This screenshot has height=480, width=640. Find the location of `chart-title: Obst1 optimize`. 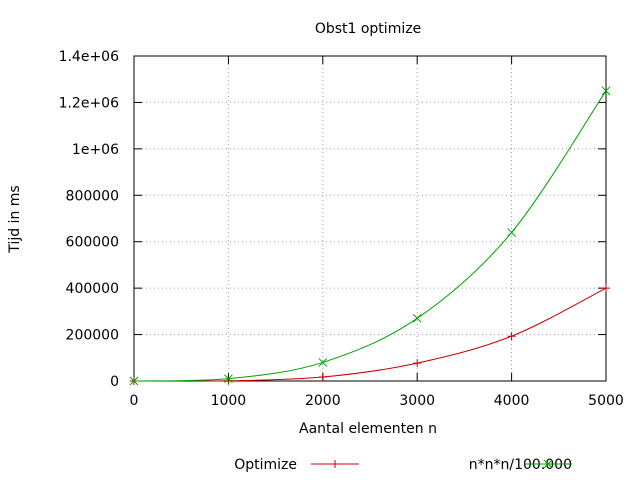

chart-title: Obst1 optimize is located at coordinates (368, 29).